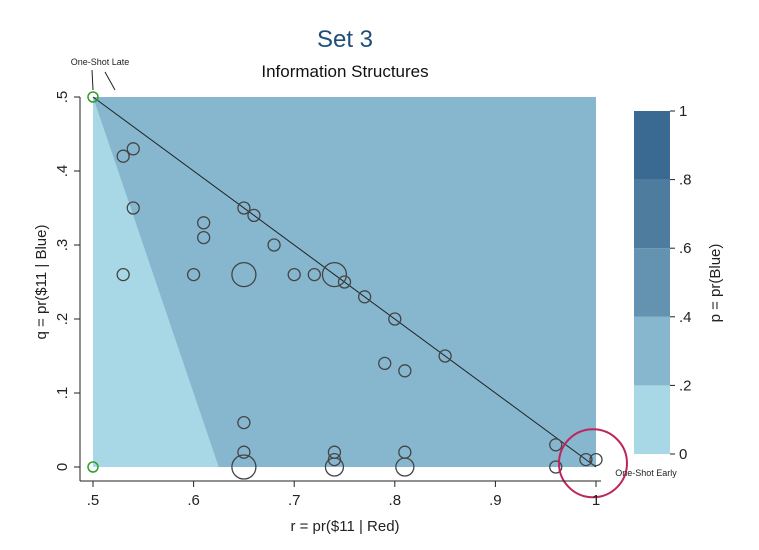  I want to click on colorbar-tick-label-1: .2, so click(685, 385).